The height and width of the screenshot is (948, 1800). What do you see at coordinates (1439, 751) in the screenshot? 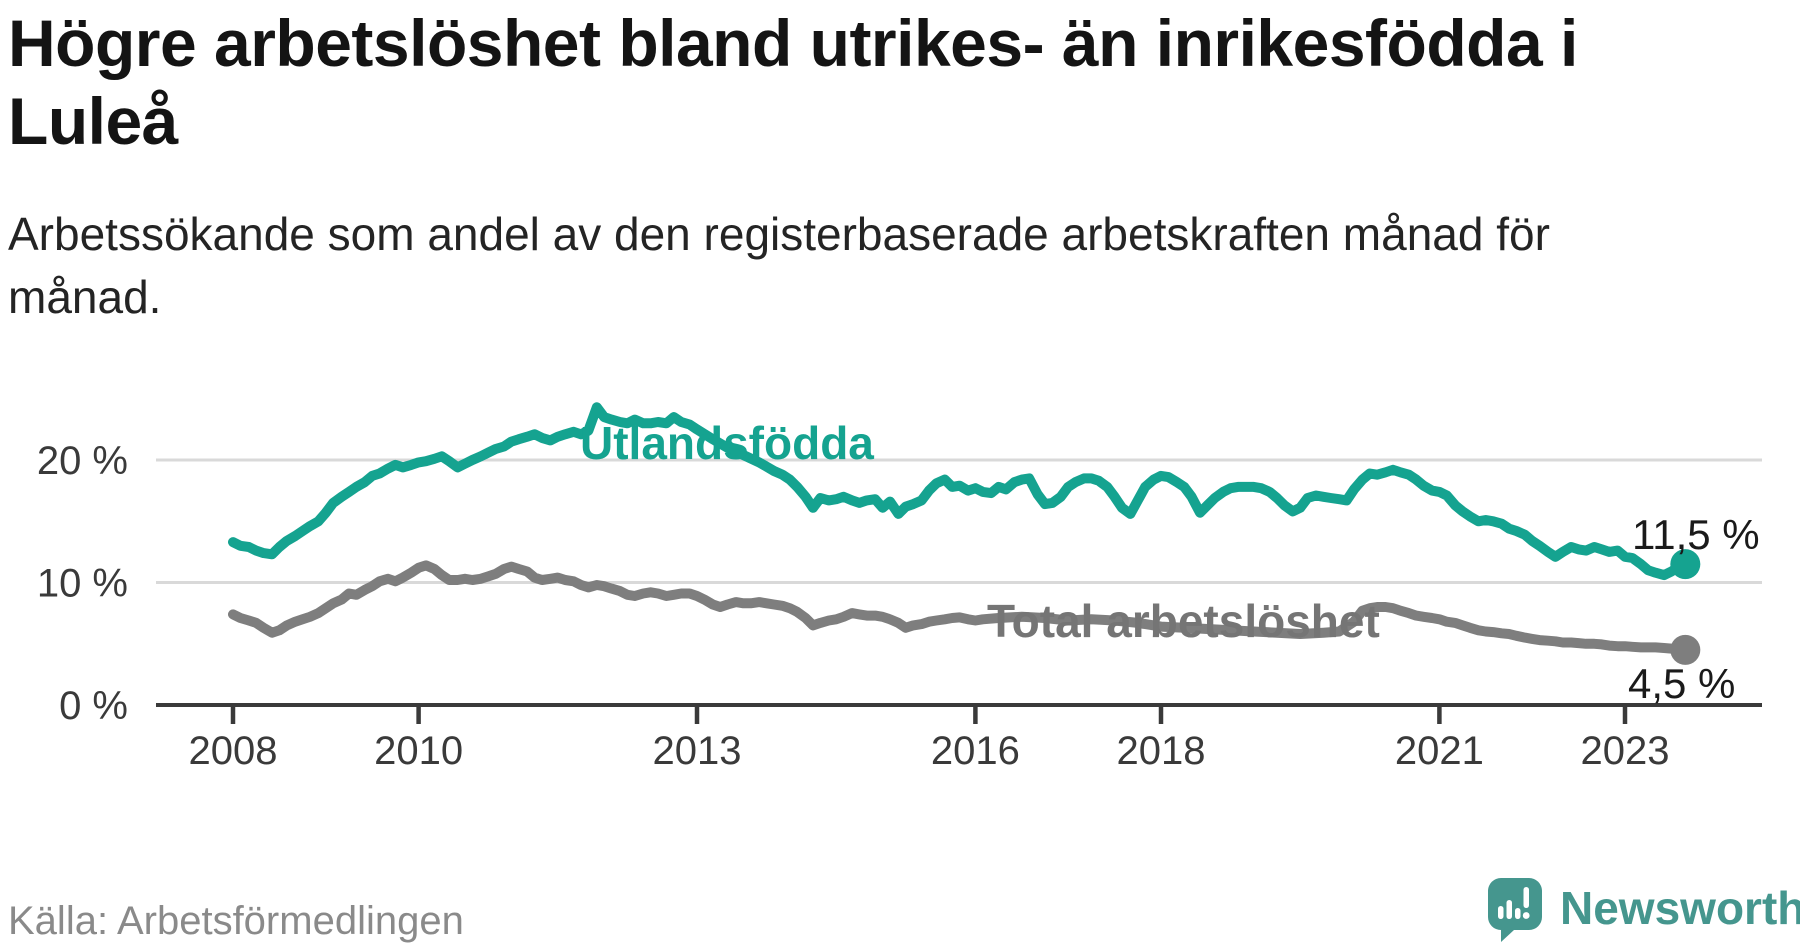
I see `x-tick-label-2021: 2021` at bounding box center [1439, 751].